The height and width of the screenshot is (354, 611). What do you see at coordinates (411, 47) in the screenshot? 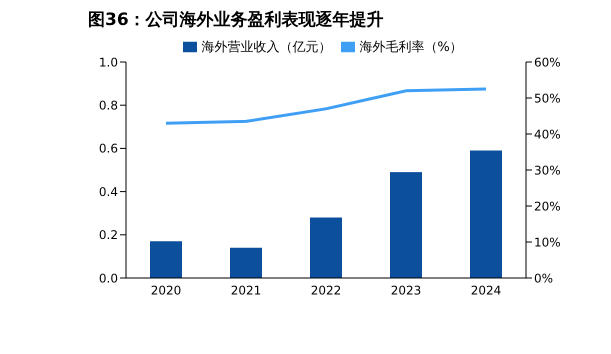
I see `legend-label: 海外毛利率（%）` at bounding box center [411, 47].